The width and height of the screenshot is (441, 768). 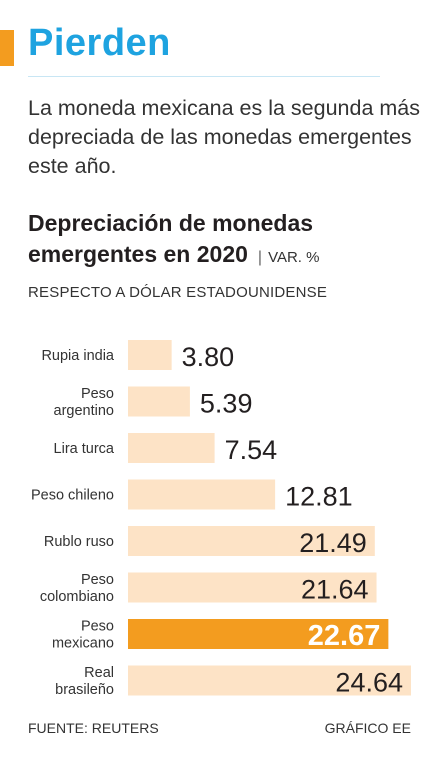 What do you see at coordinates (344, 636) in the screenshot?
I see `value-label-6: 22.67` at bounding box center [344, 636].